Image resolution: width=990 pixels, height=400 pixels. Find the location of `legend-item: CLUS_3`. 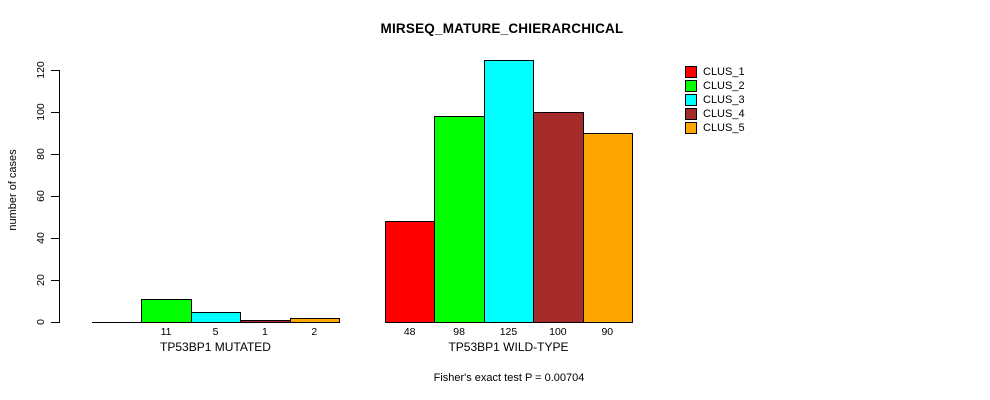

legend-item: CLUS_3 is located at coordinates (715, 100).